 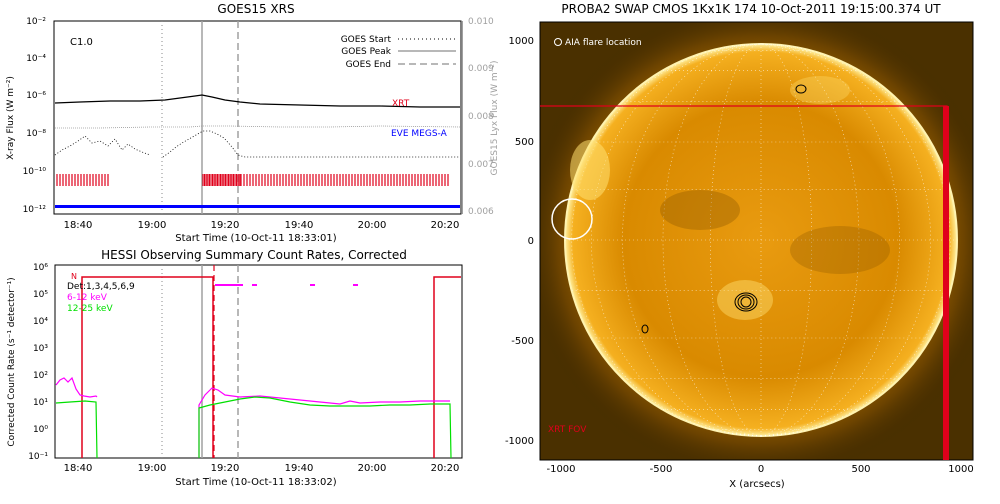 I want to click on bright-region-north, so click(x=820, y=90).